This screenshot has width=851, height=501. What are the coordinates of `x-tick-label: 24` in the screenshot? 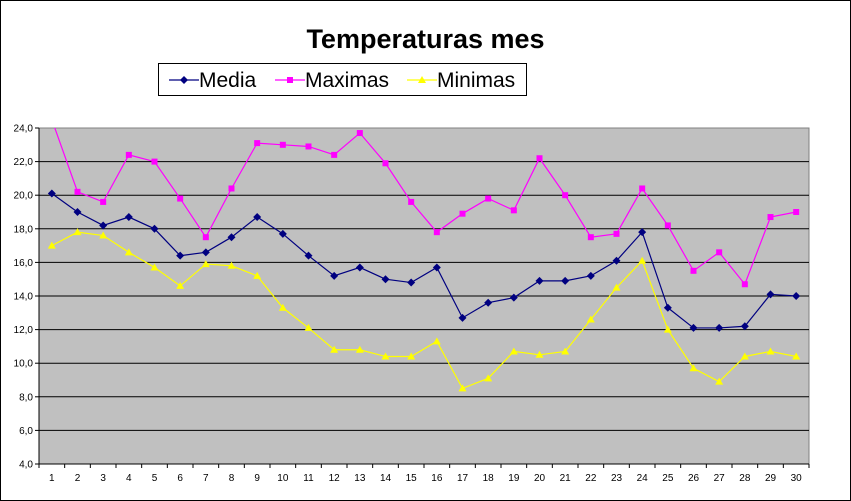 It's located at (643, 478).